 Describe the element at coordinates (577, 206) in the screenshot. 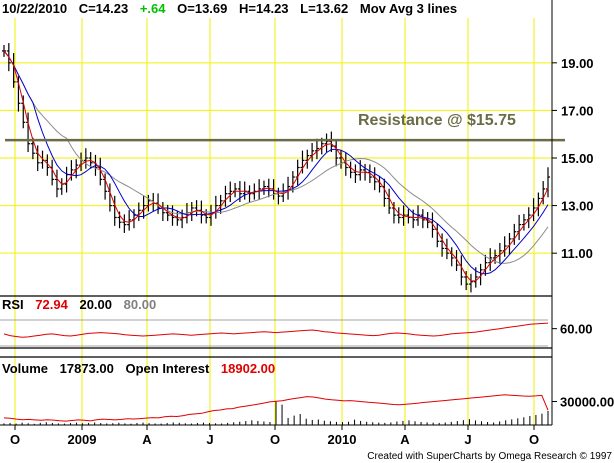

I see `price-axis-tick-label: 13.00` at that location.